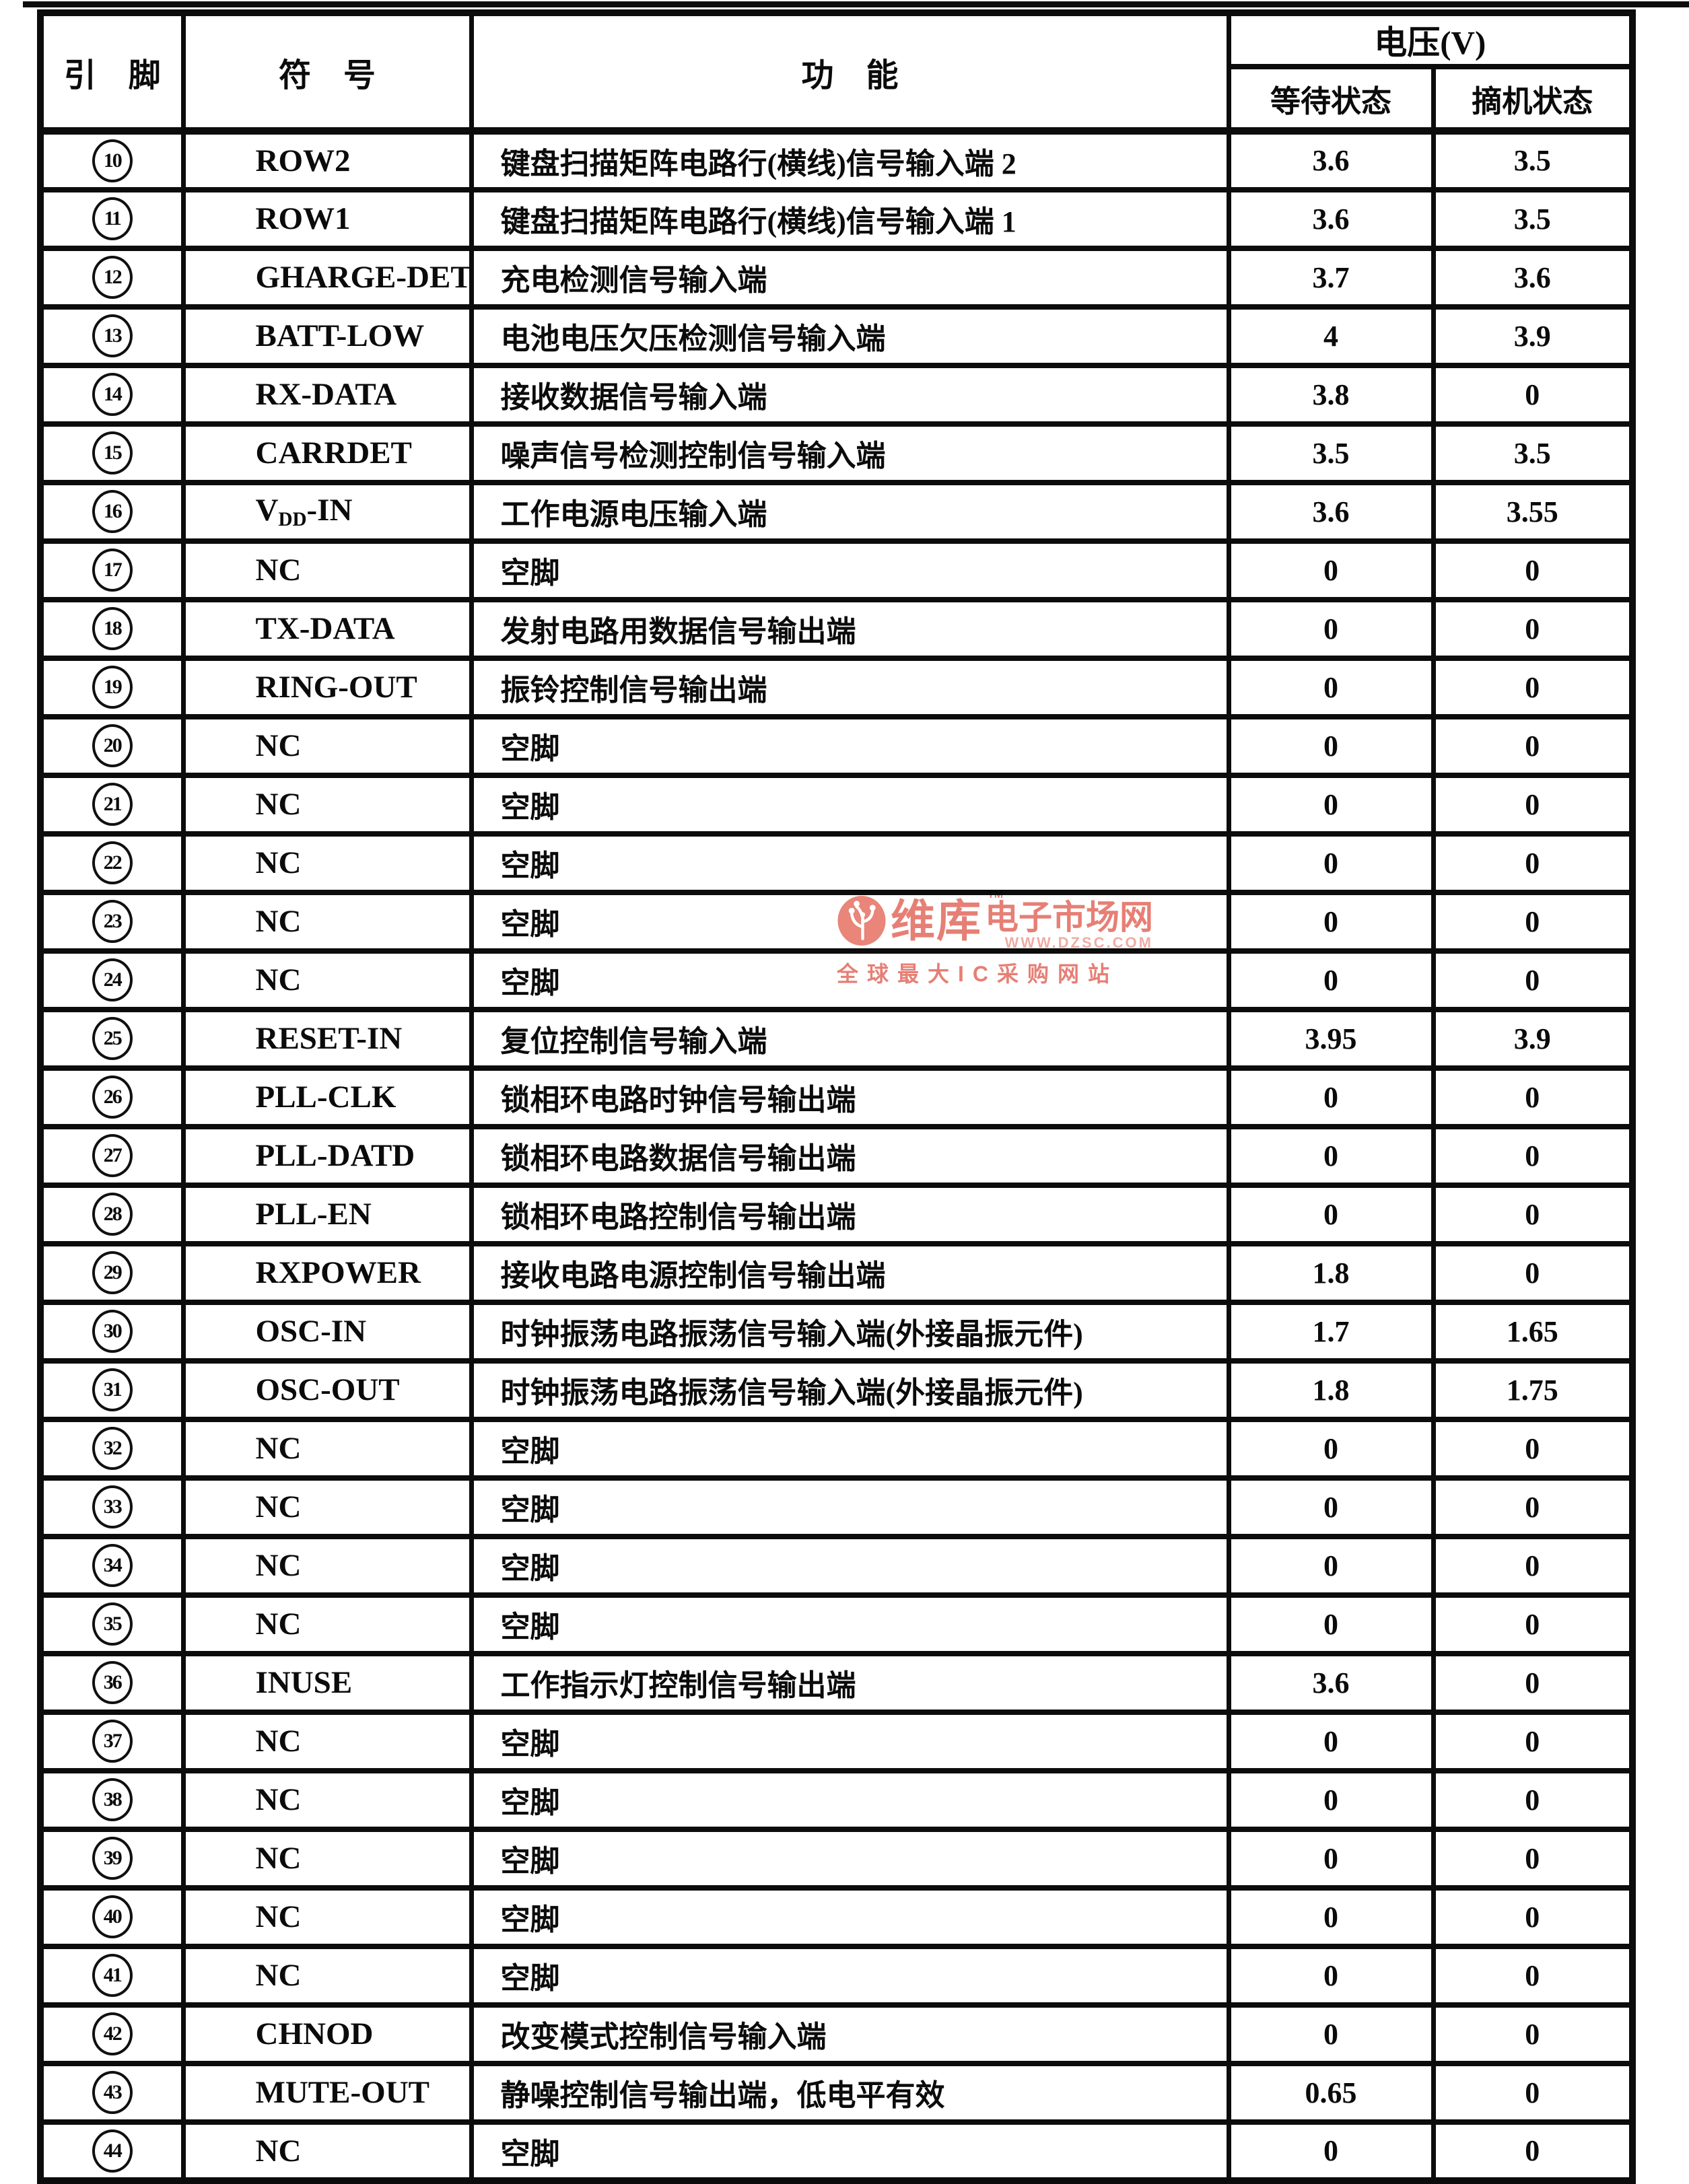 Image resolution: width=1689 pixels, height=2184 pixels. Describe the element at coordinates (112, 2092) in the screenshot. I see `pin-cell: 43` at that location.